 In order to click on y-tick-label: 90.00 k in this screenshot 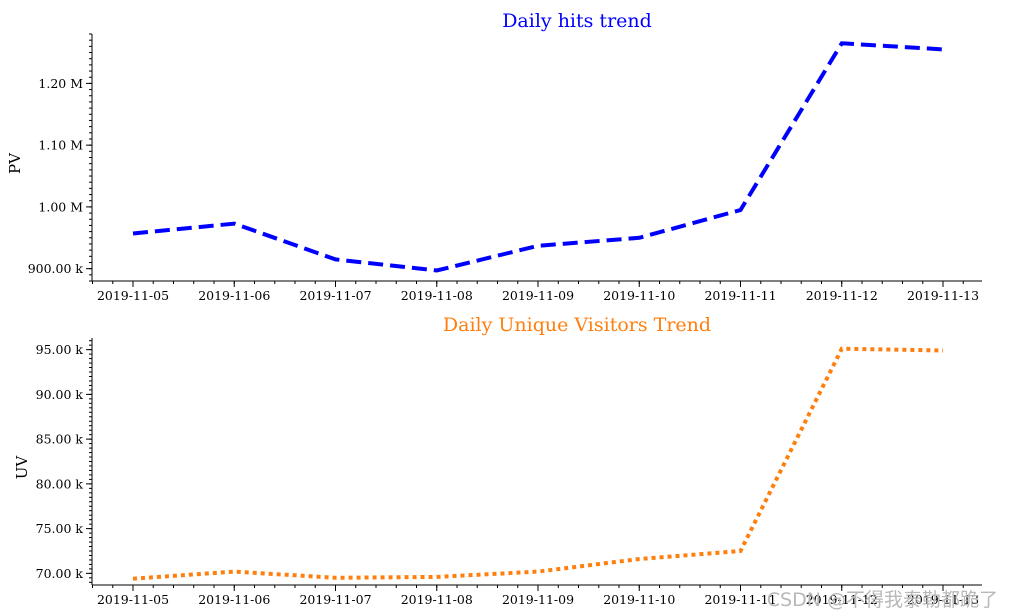, I will do `click(60, 394)`.